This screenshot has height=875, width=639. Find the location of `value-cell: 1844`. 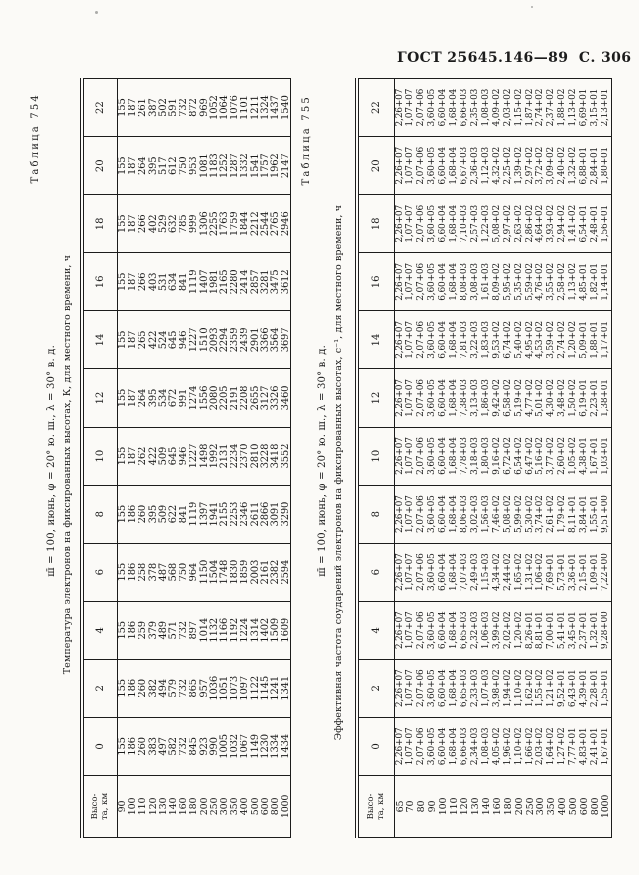

value-cell: 1844 is located at coordinates (244, 223).